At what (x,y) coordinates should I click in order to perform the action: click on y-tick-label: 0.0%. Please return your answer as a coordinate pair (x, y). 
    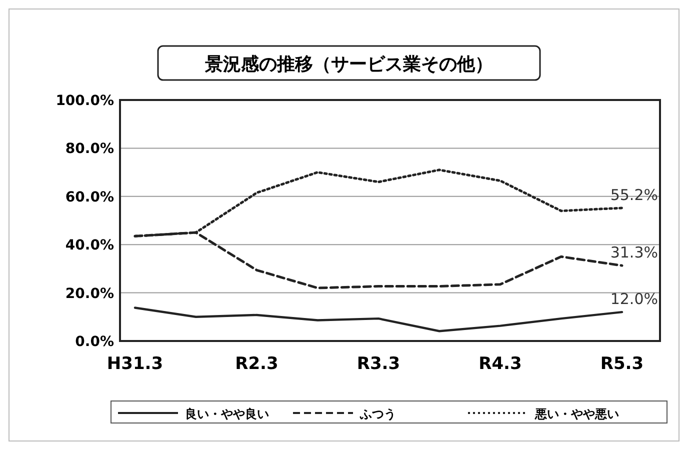
    Looking at the image, I should click on (94, 342).